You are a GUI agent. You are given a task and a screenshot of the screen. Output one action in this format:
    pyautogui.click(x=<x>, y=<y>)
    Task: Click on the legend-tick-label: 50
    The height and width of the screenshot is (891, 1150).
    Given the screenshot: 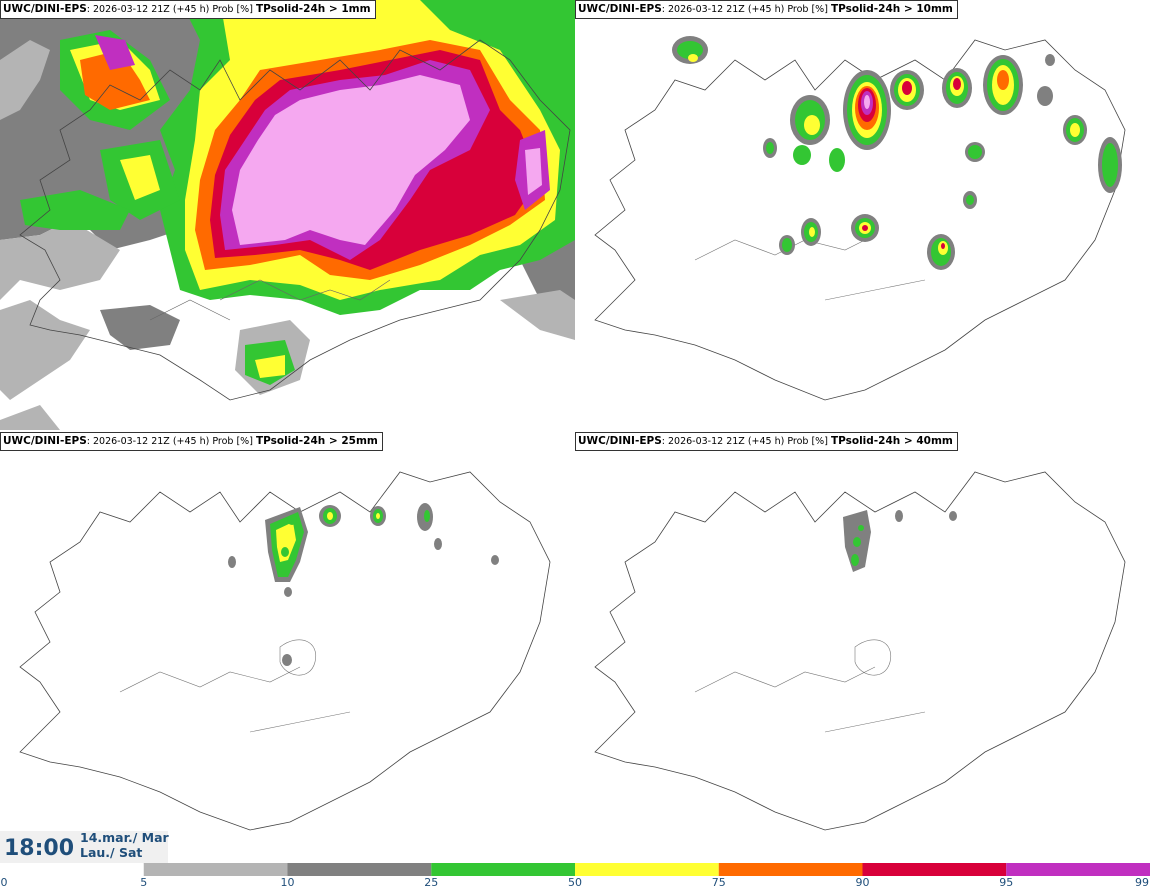 What is the action you would take?
    pyautogui.click(x=575, y=882)
    